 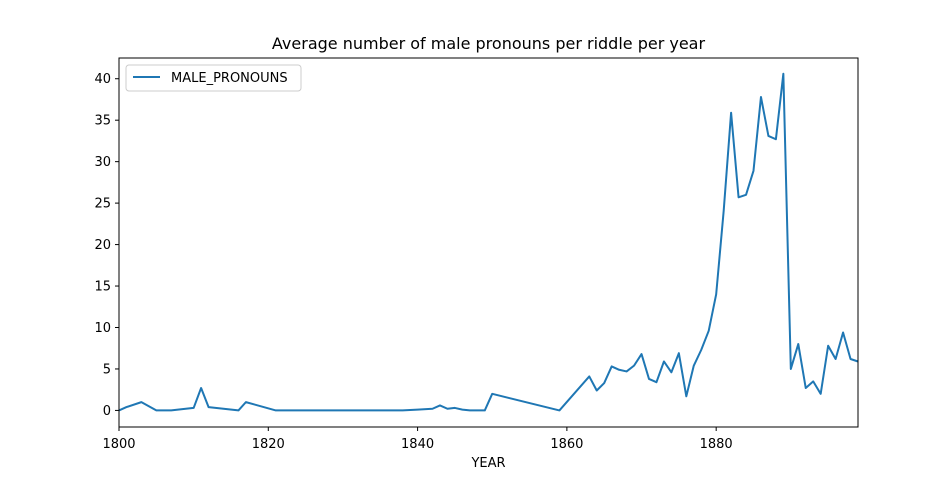 I want to click on legend-box, so click(x=213, y=78).